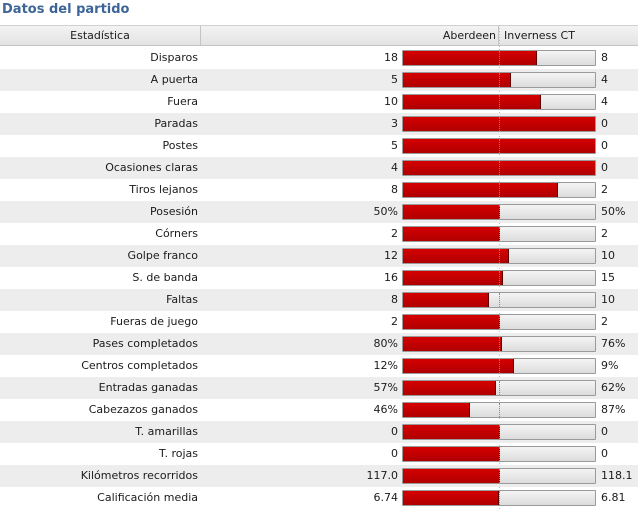  Describe the element at coordinates (176, 233) in the screenshot. I see `stat-label: Córners` at that location.